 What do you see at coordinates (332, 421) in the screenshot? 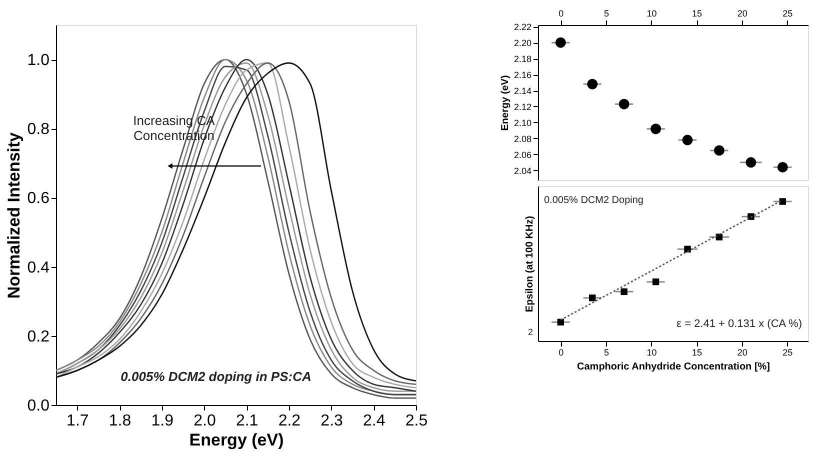
I see `x-tick-label: 2.3` at bounding box center [332, 421].